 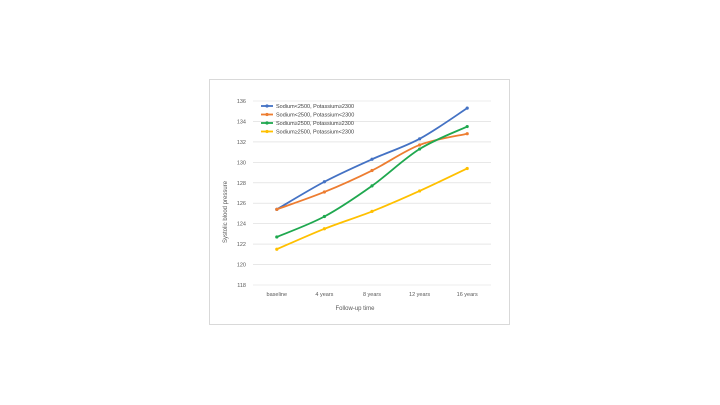 I want to click on y-tick-label: 126, so click(x=241, y=204).